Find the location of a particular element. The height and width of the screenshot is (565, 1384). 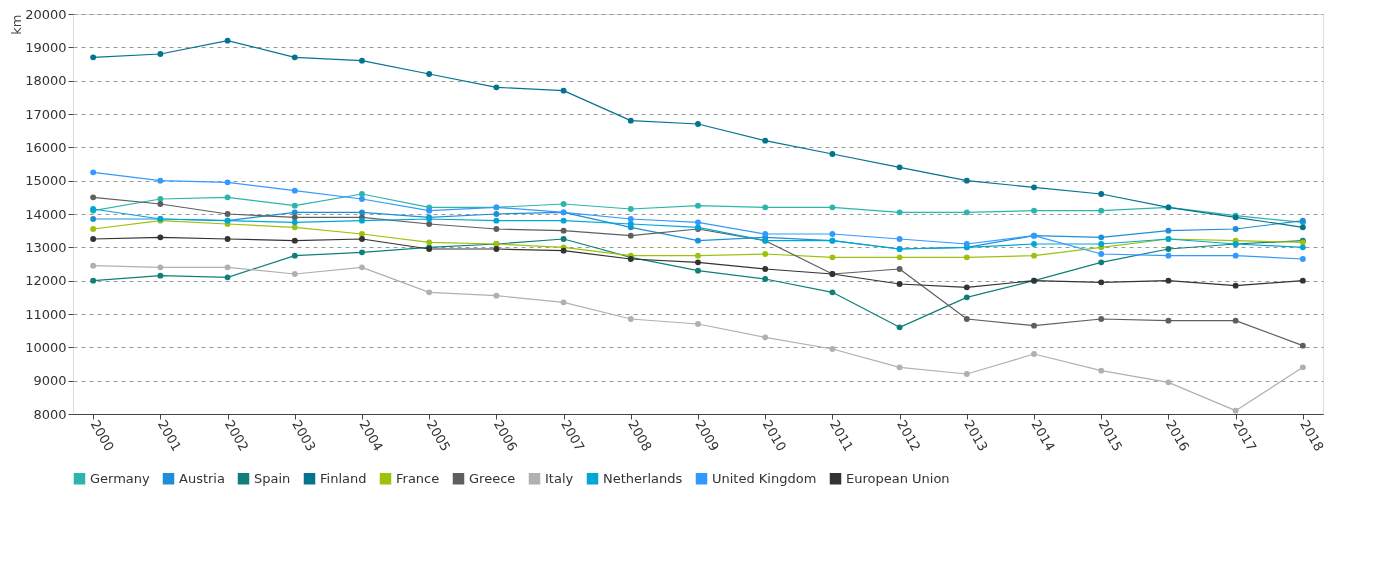

y-tick-label: 16000 is located at coordinates (46, 147).